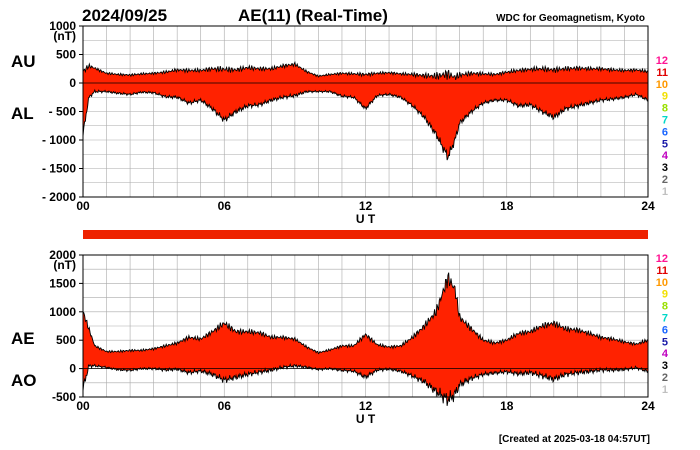  Describe the element at coordinates (313, 15) in the screenshot. I see `chart-title: AE(11) (Real-Time)` at that location.